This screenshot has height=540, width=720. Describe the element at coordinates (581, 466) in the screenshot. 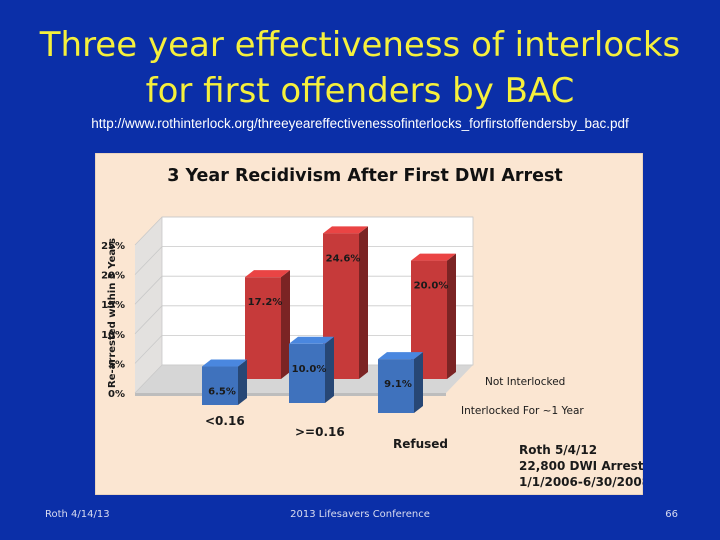

I see `annotation-line-2: 22,800 DWI Arrests:` at that location.